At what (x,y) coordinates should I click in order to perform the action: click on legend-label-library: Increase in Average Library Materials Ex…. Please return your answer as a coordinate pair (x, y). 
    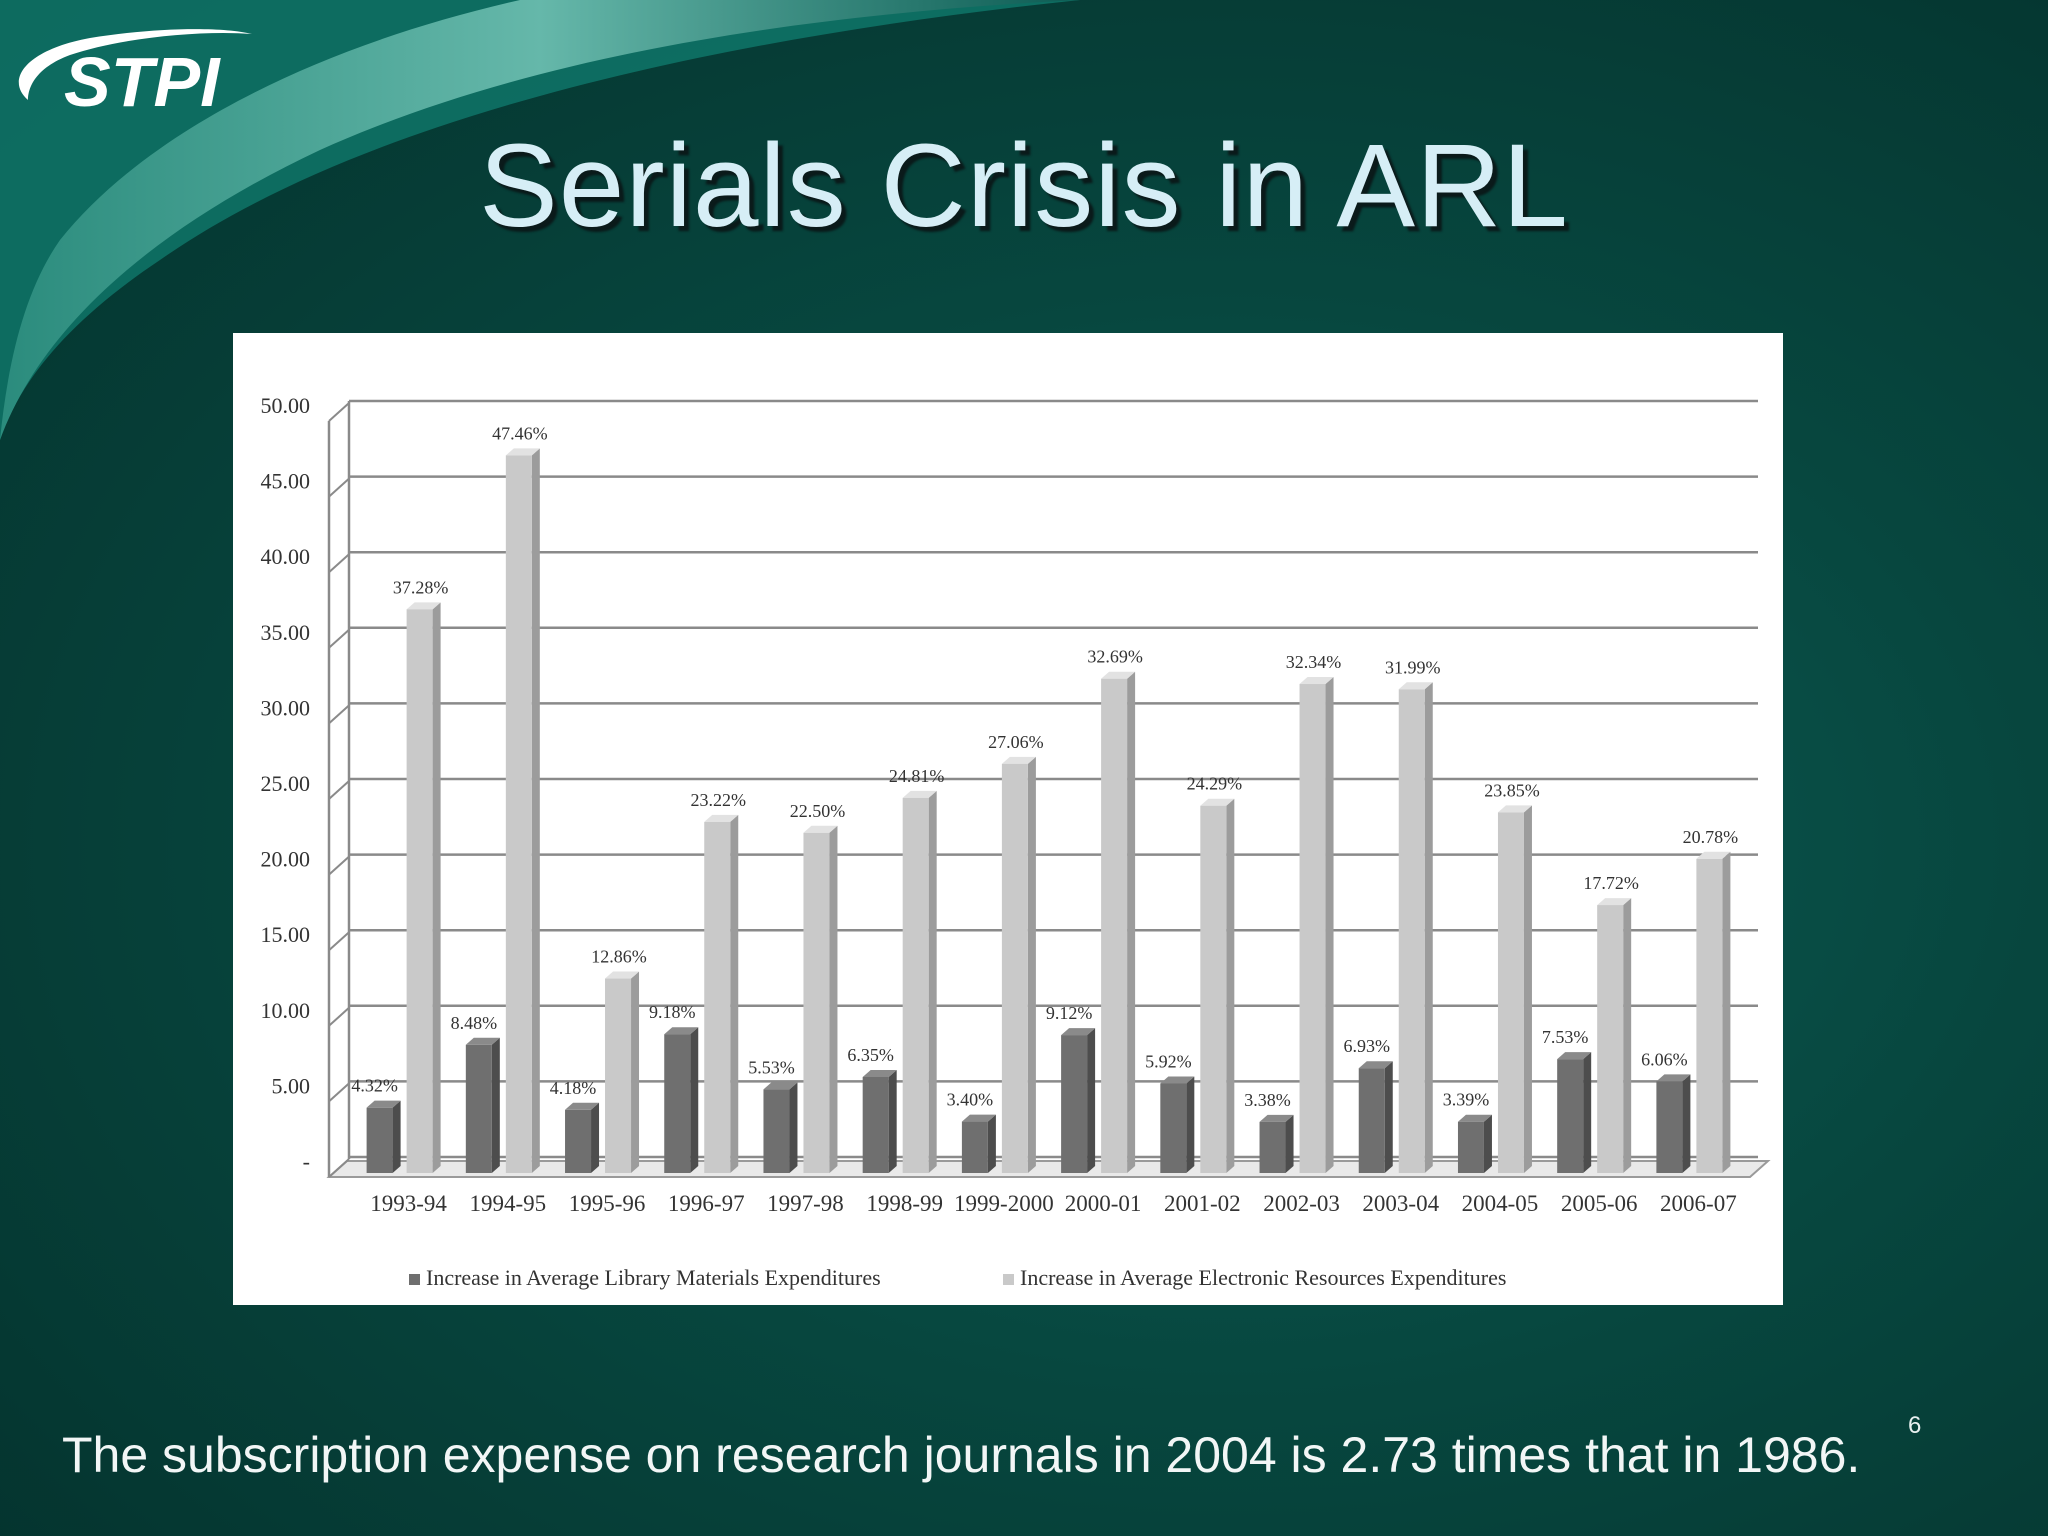
    Looking at the image, I should click on (653, 1277).